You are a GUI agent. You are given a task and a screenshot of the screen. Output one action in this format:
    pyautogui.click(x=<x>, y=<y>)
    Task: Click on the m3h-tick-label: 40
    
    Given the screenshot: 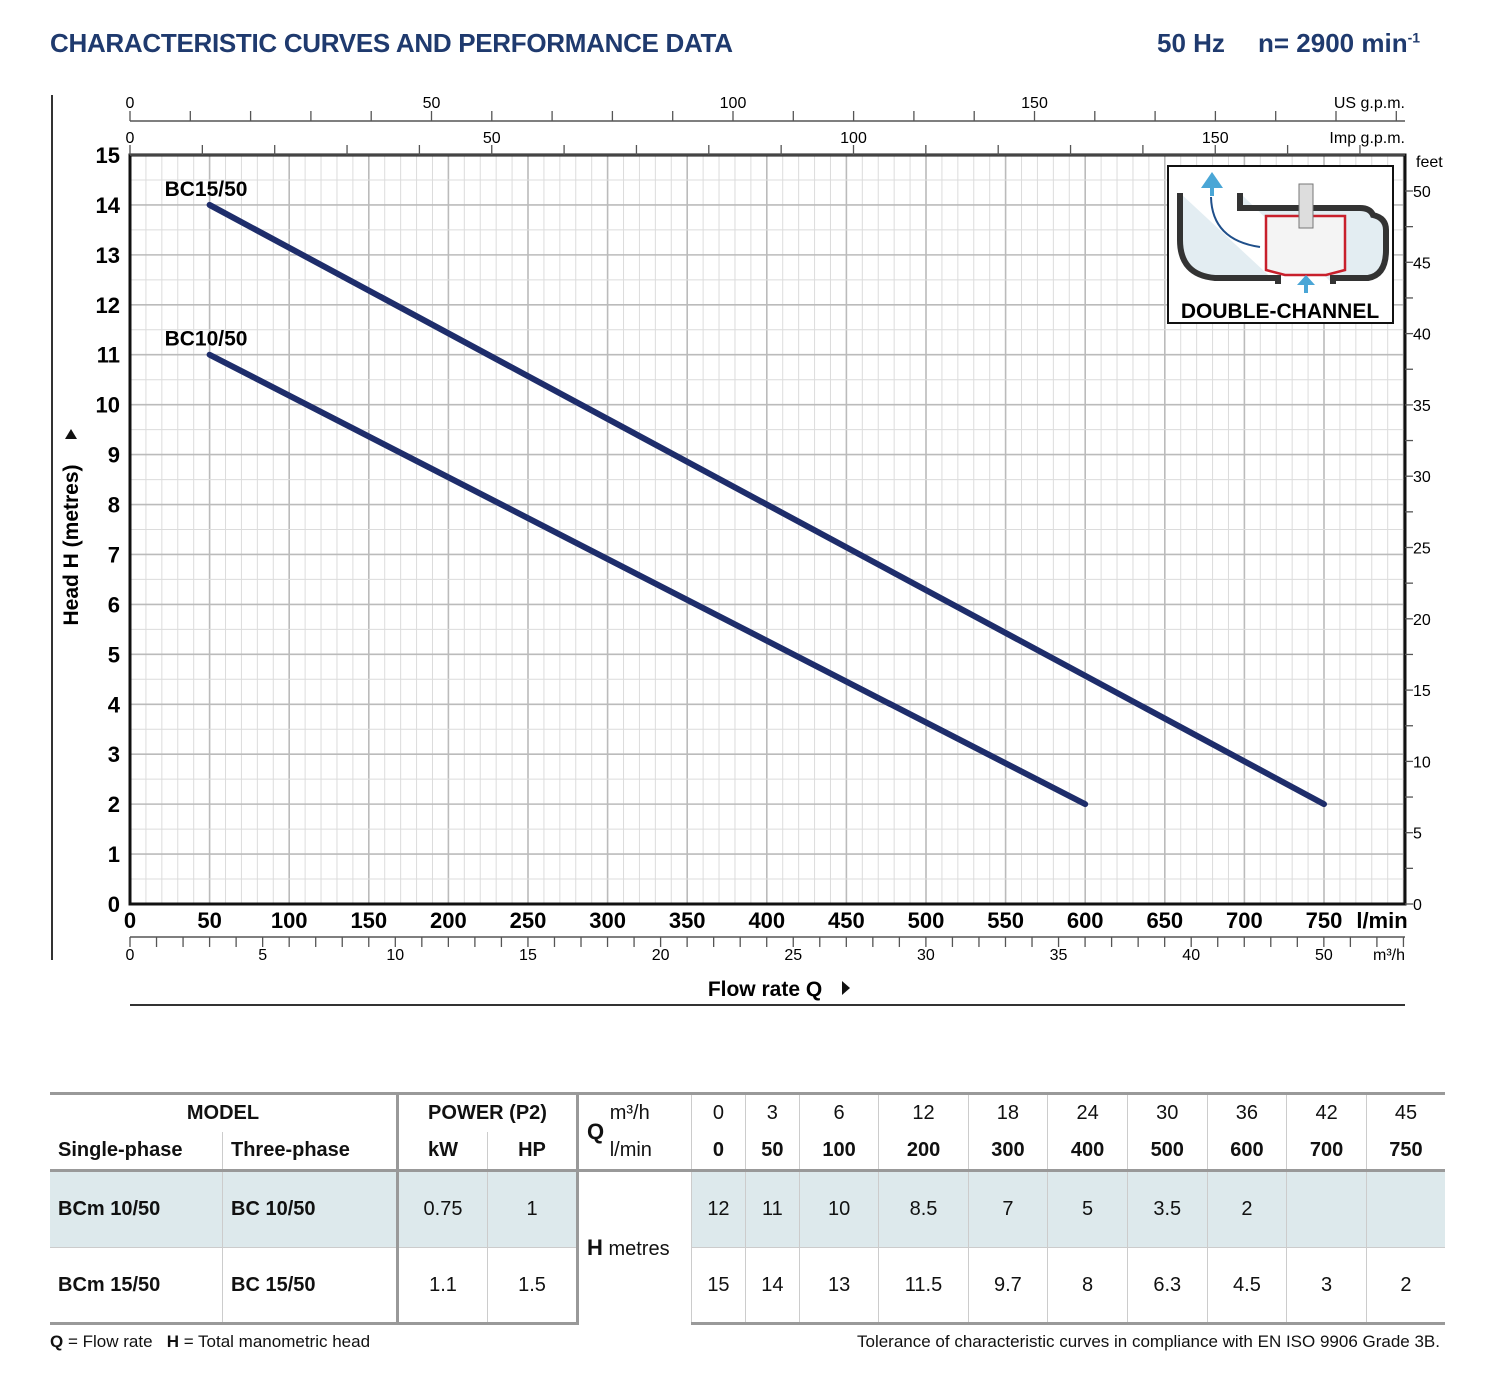 What is the action you would take?
    pyautogui.click(x=1191, y=955)
    